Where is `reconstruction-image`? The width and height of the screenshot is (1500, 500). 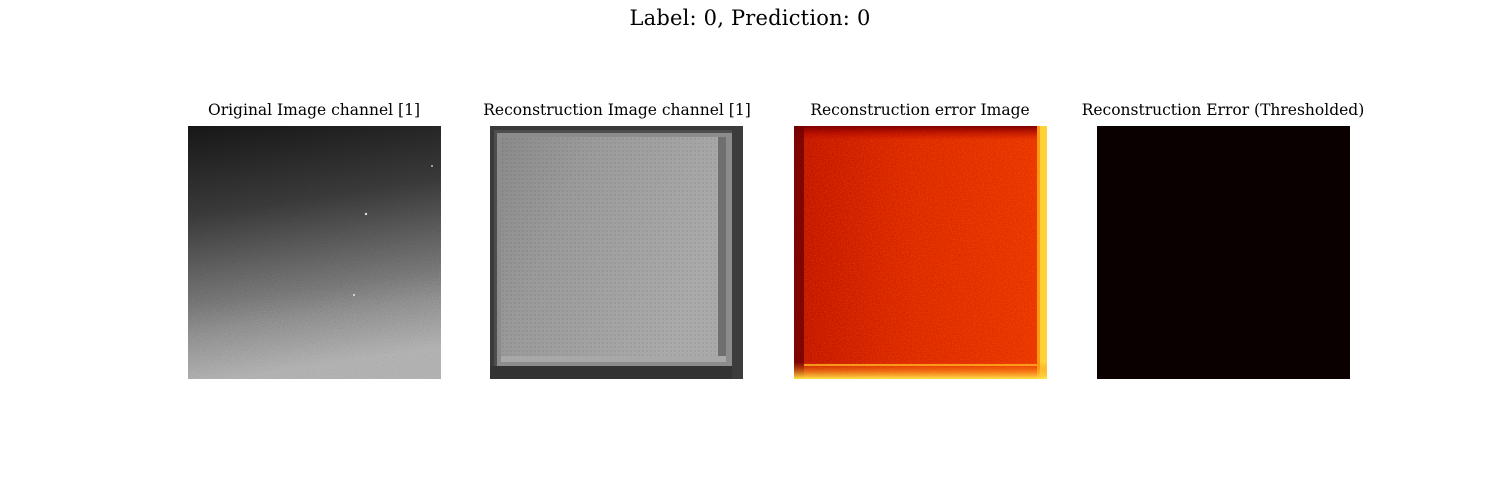 reconstruction-image is located at coordinates (616, 252).